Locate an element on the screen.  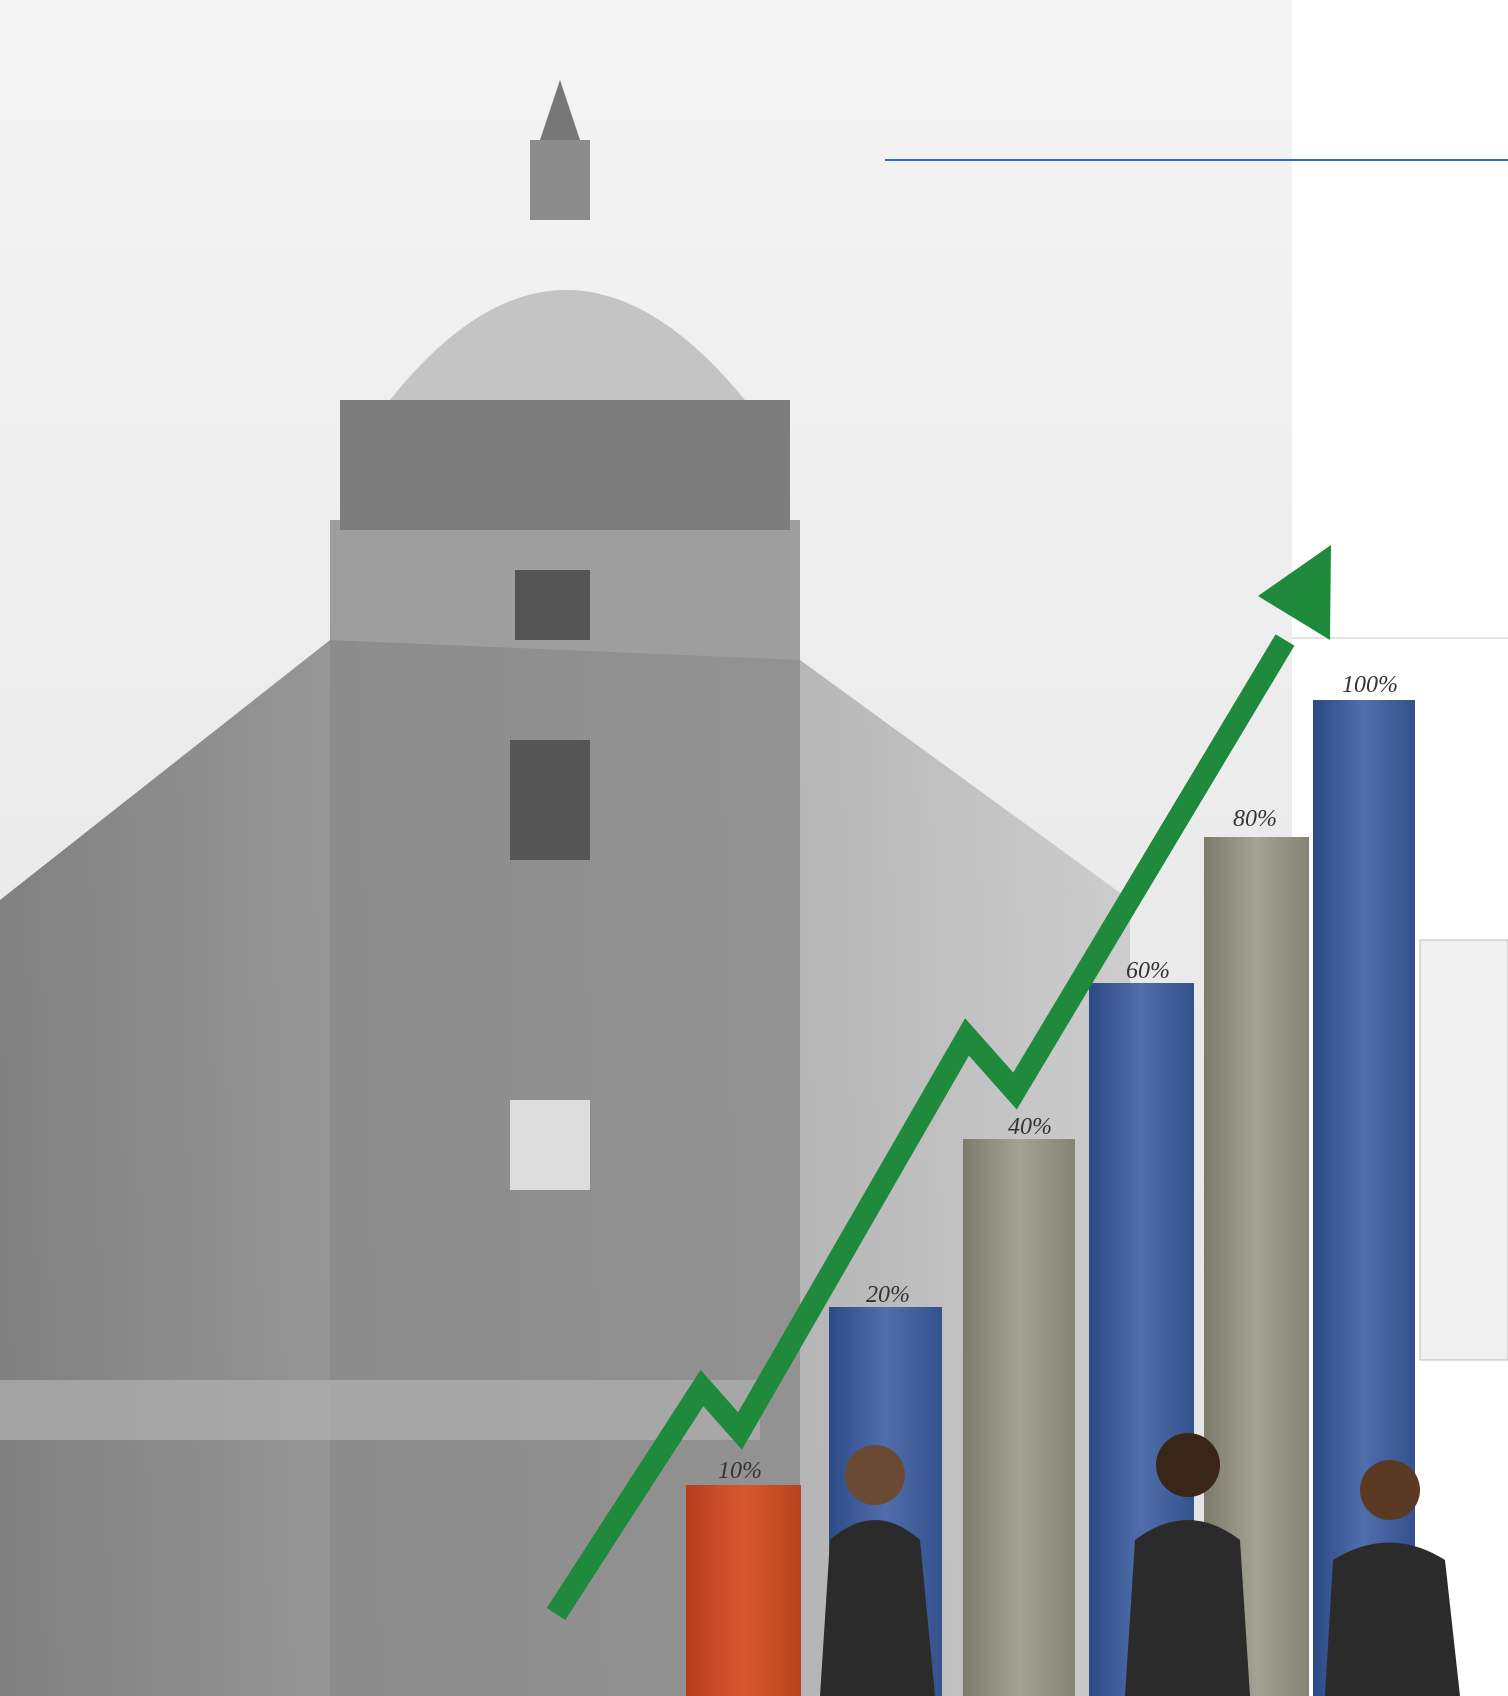
people is located at coordinates (1140, 1564).